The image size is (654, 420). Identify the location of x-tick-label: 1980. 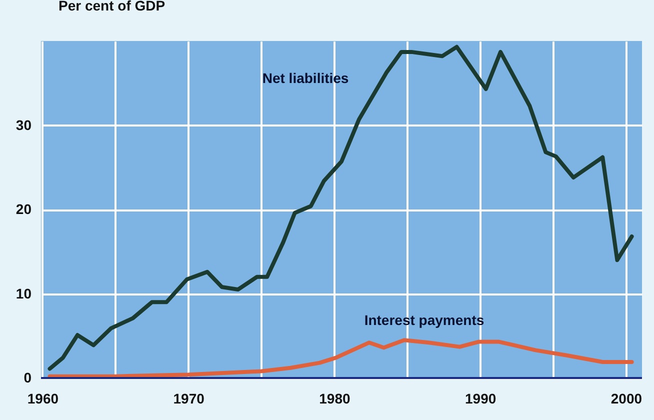
(334, 398).